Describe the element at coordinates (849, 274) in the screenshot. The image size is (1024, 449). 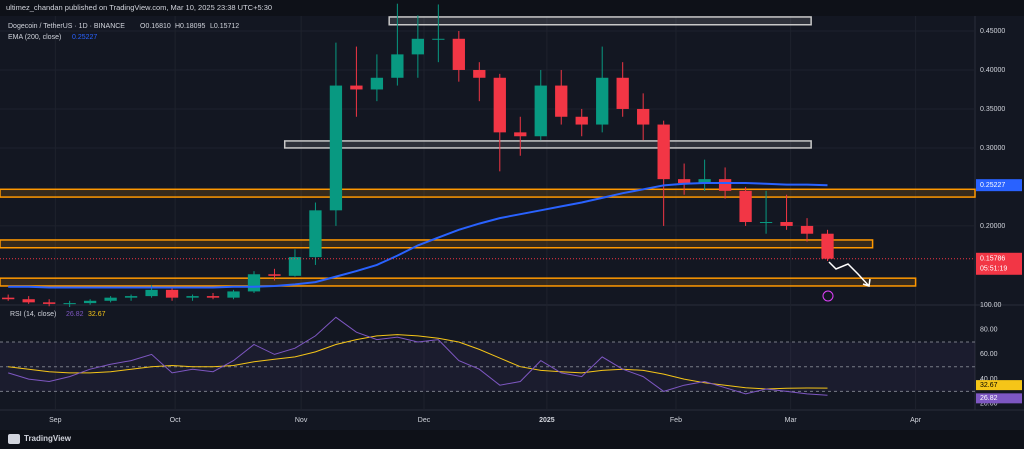
I see `projection-arrow` at that location.